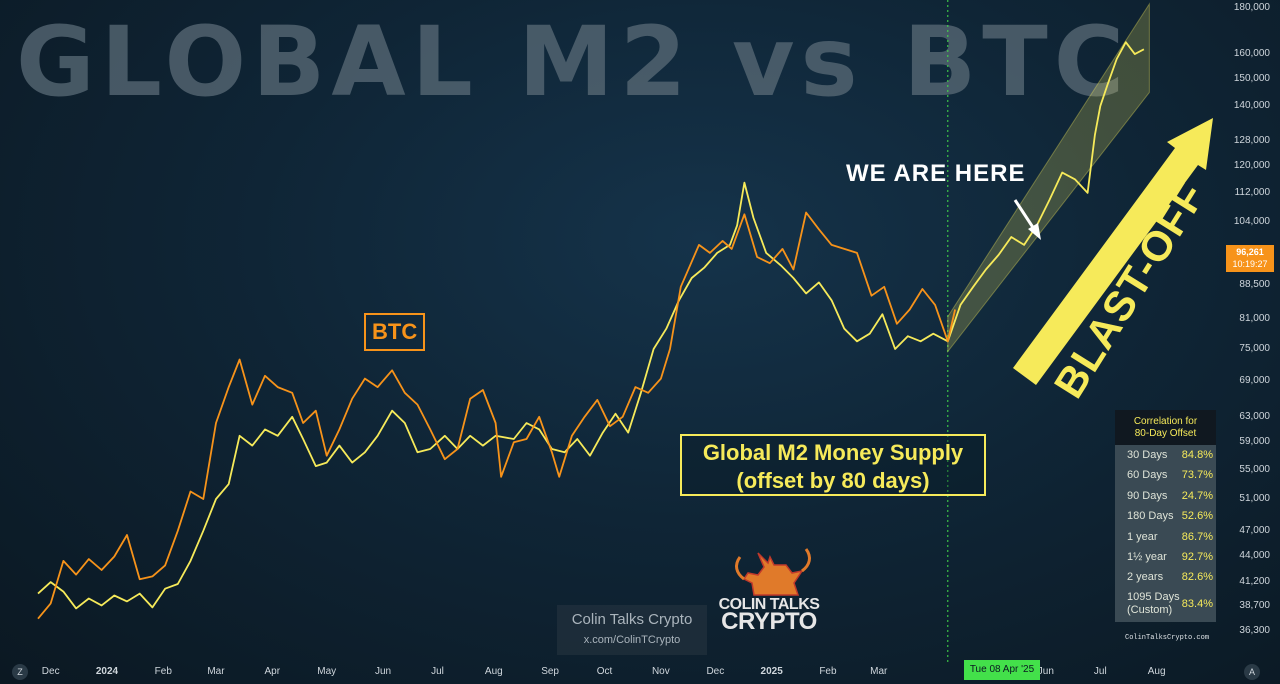 The height and width of the screenshot is (684, 1280). I want to click on x-tick-label: Sep, so click(550, 671).